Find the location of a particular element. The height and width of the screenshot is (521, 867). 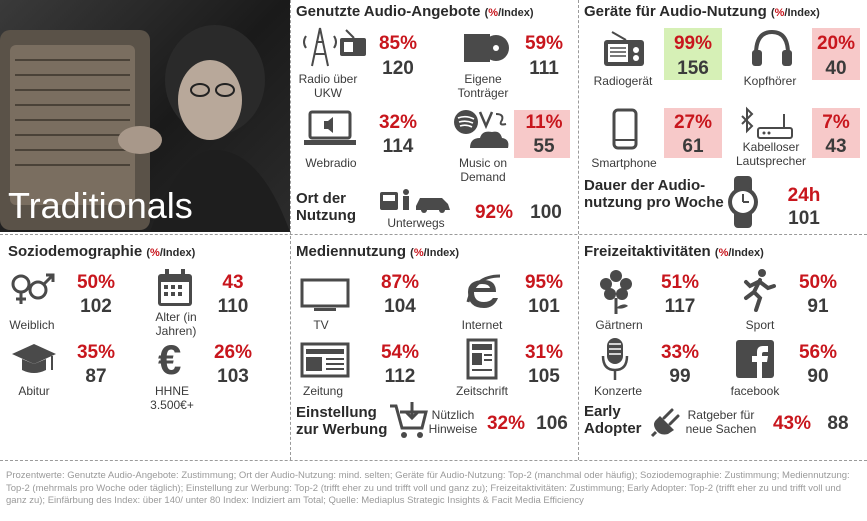

bluetooth-speaker-icon is located at coordinates (767, 122).